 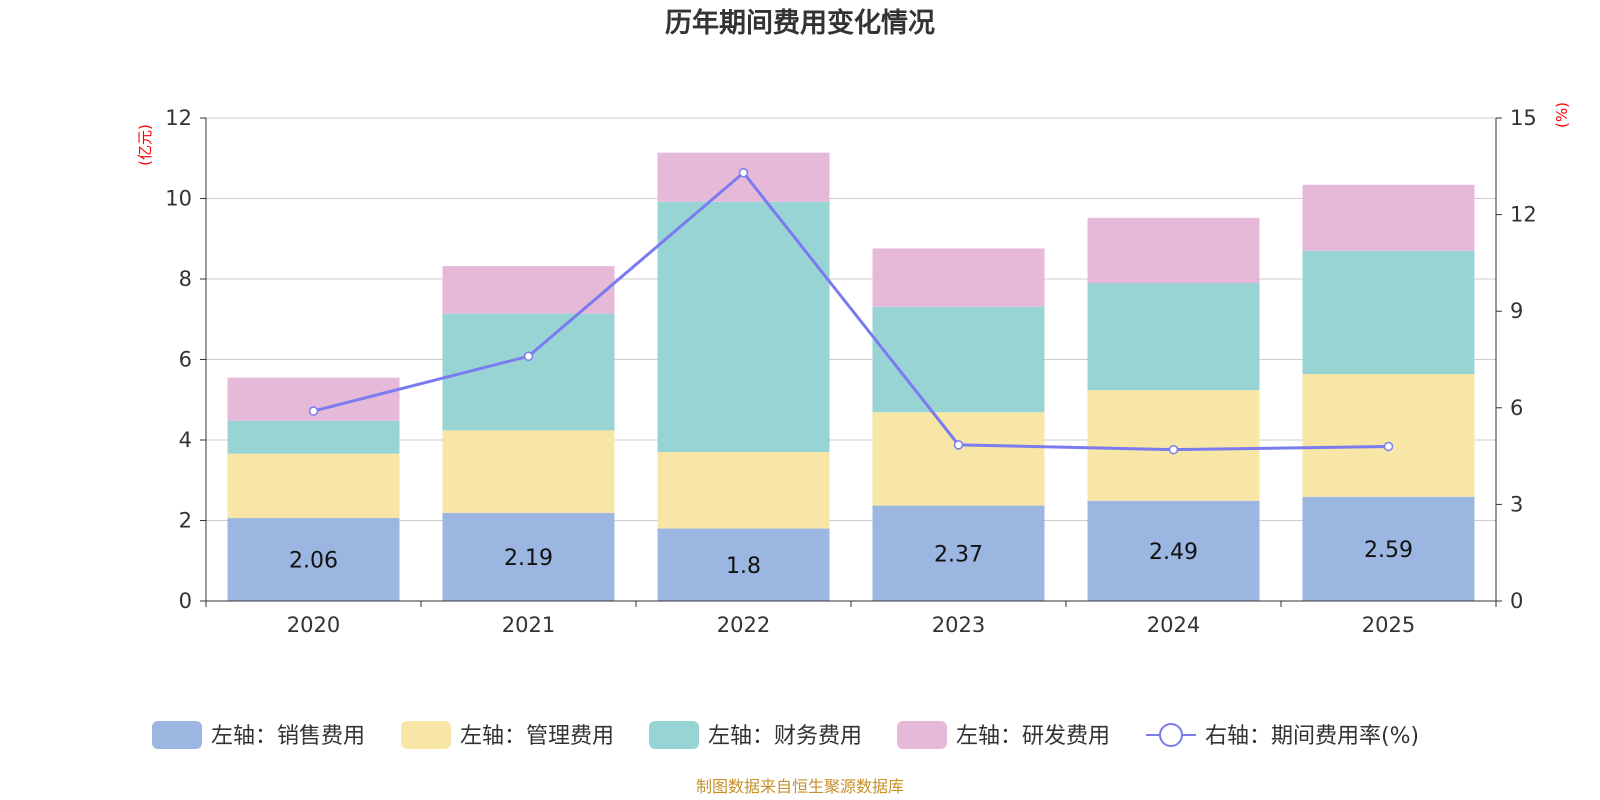 I want to click on x-axis-tick-label: 2020, so click(x=313, y=625).